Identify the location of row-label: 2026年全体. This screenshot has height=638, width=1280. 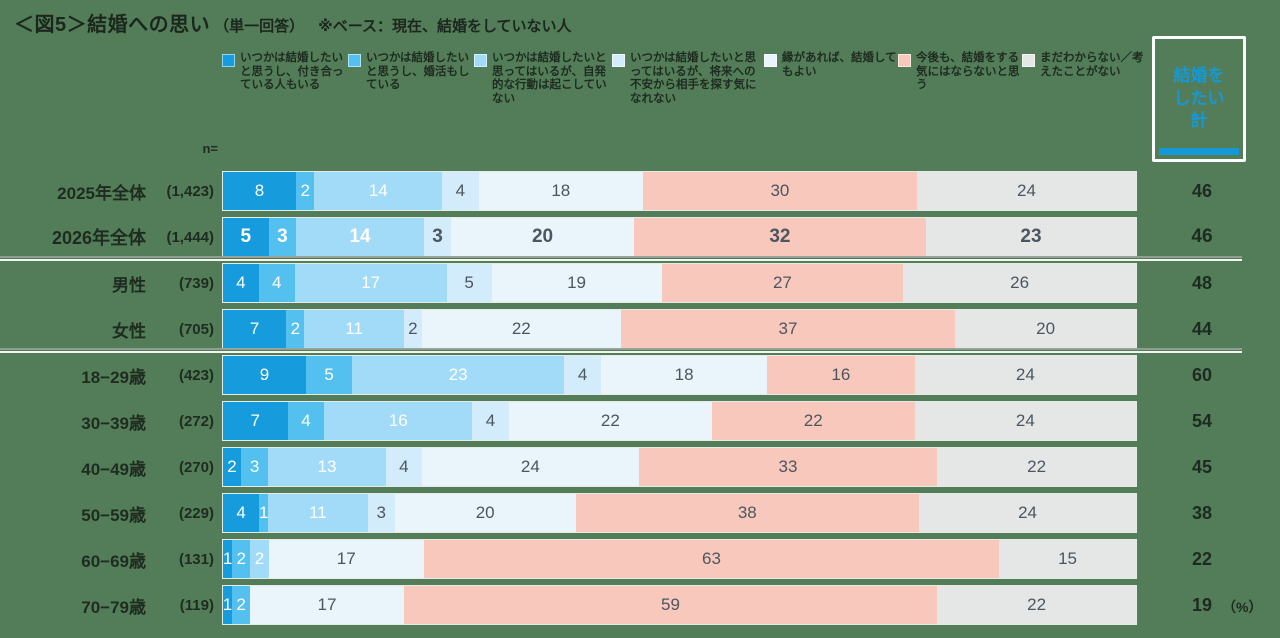
(98, 238).